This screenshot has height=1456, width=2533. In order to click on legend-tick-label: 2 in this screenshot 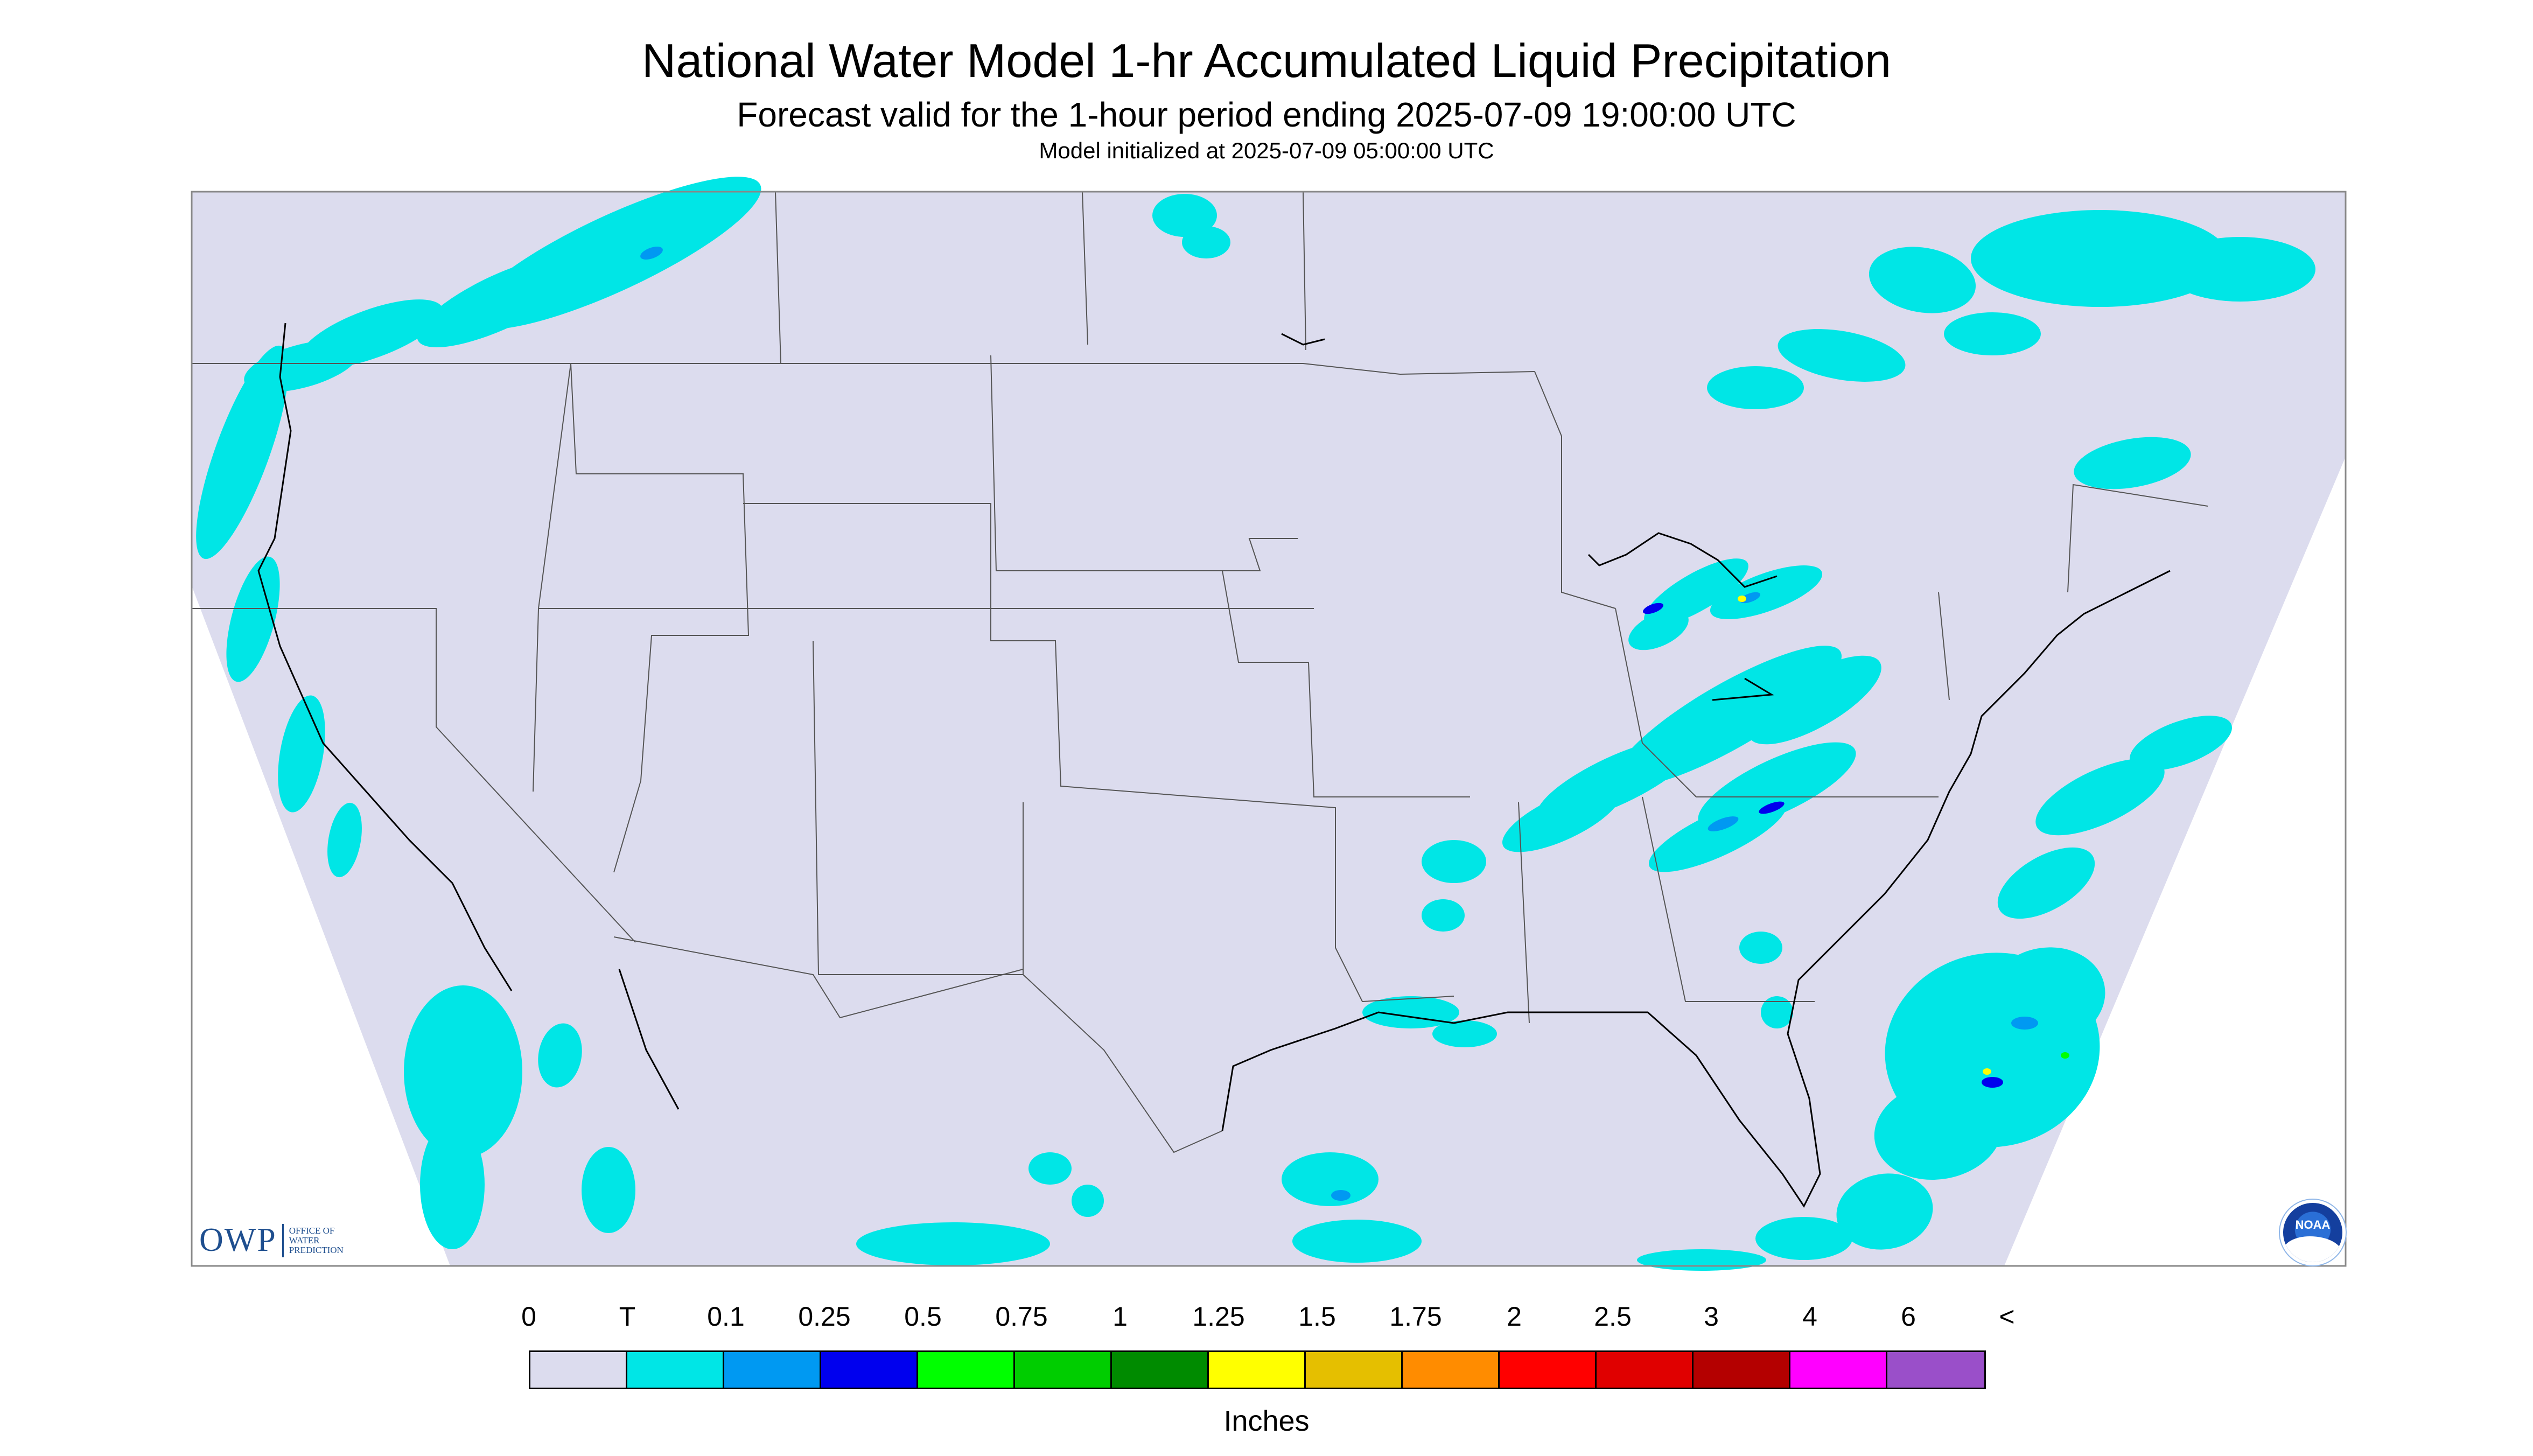, I will do `click(1515, 1316)`.